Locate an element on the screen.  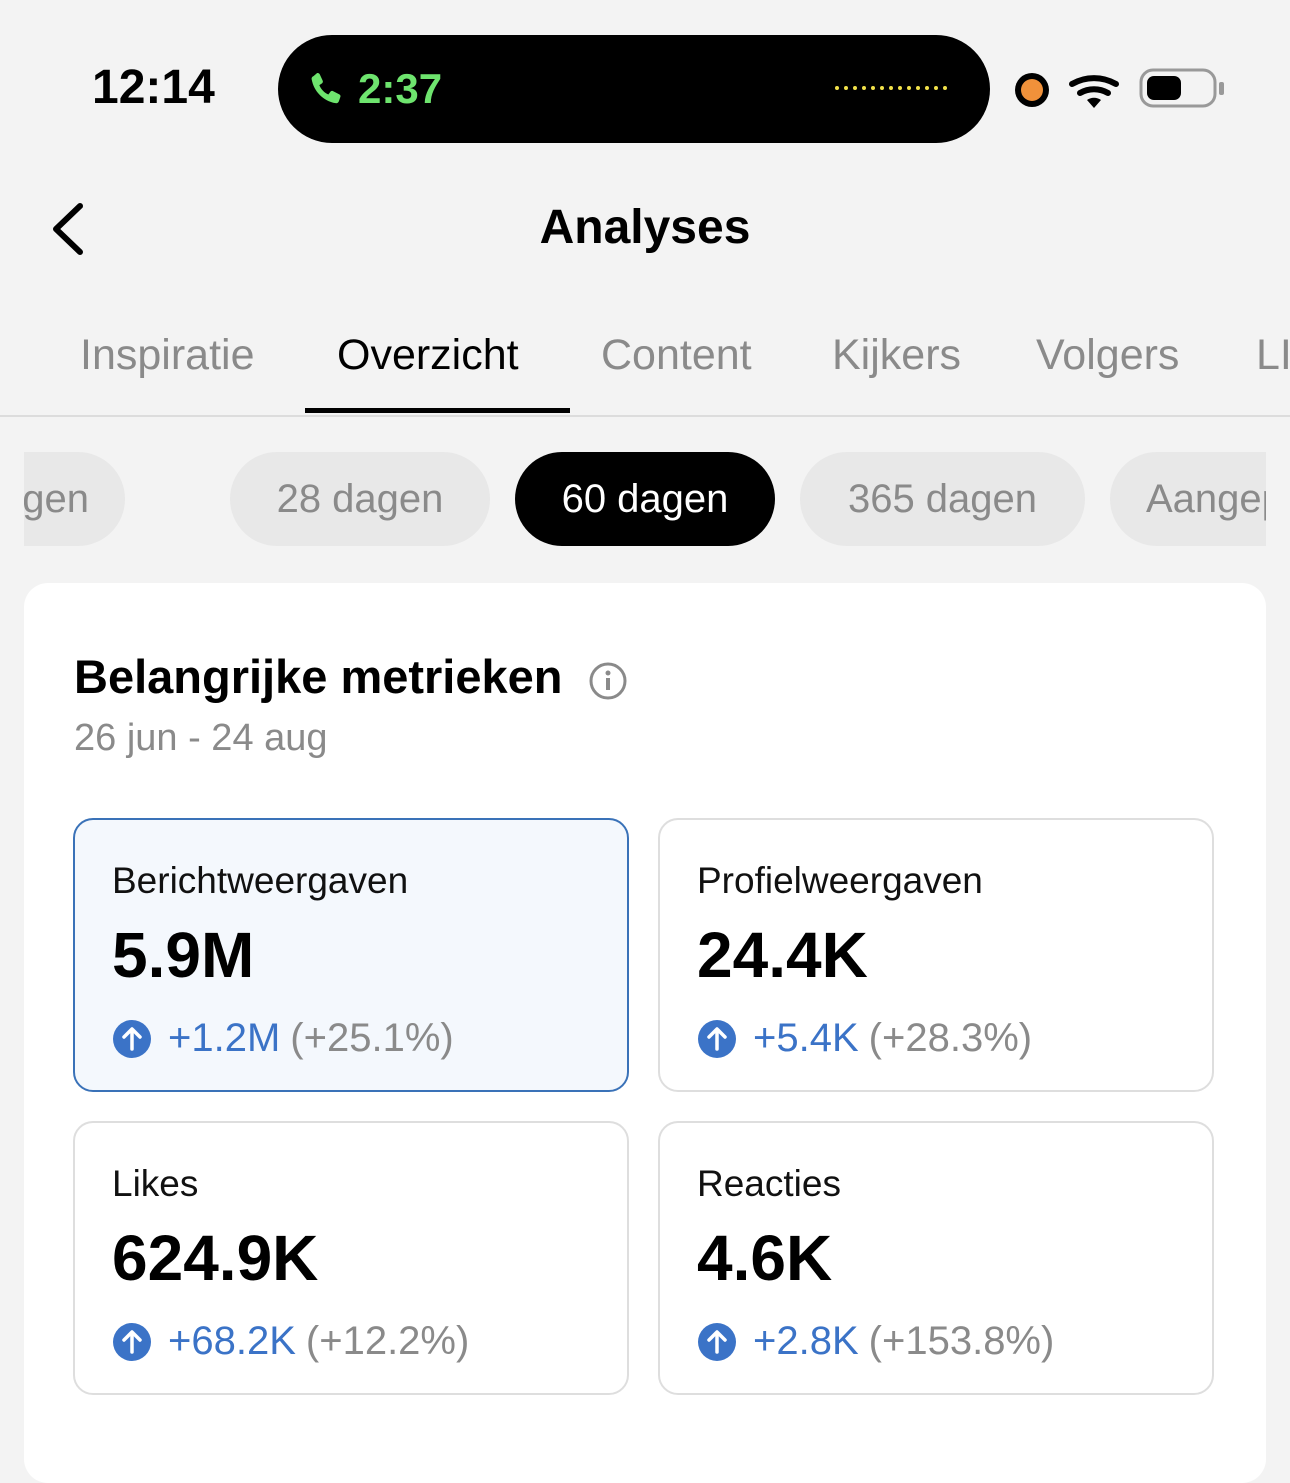
tab: Overzicht is located at coordinates (428, 355).